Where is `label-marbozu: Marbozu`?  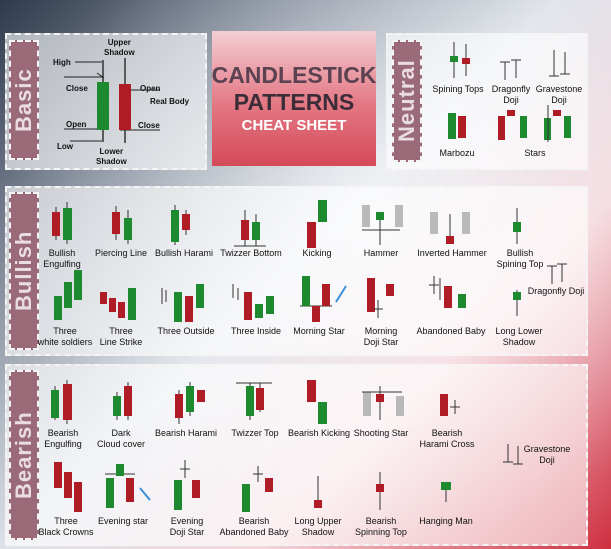
label-marbozu: Marbozu is located at coordinates (457, 153).